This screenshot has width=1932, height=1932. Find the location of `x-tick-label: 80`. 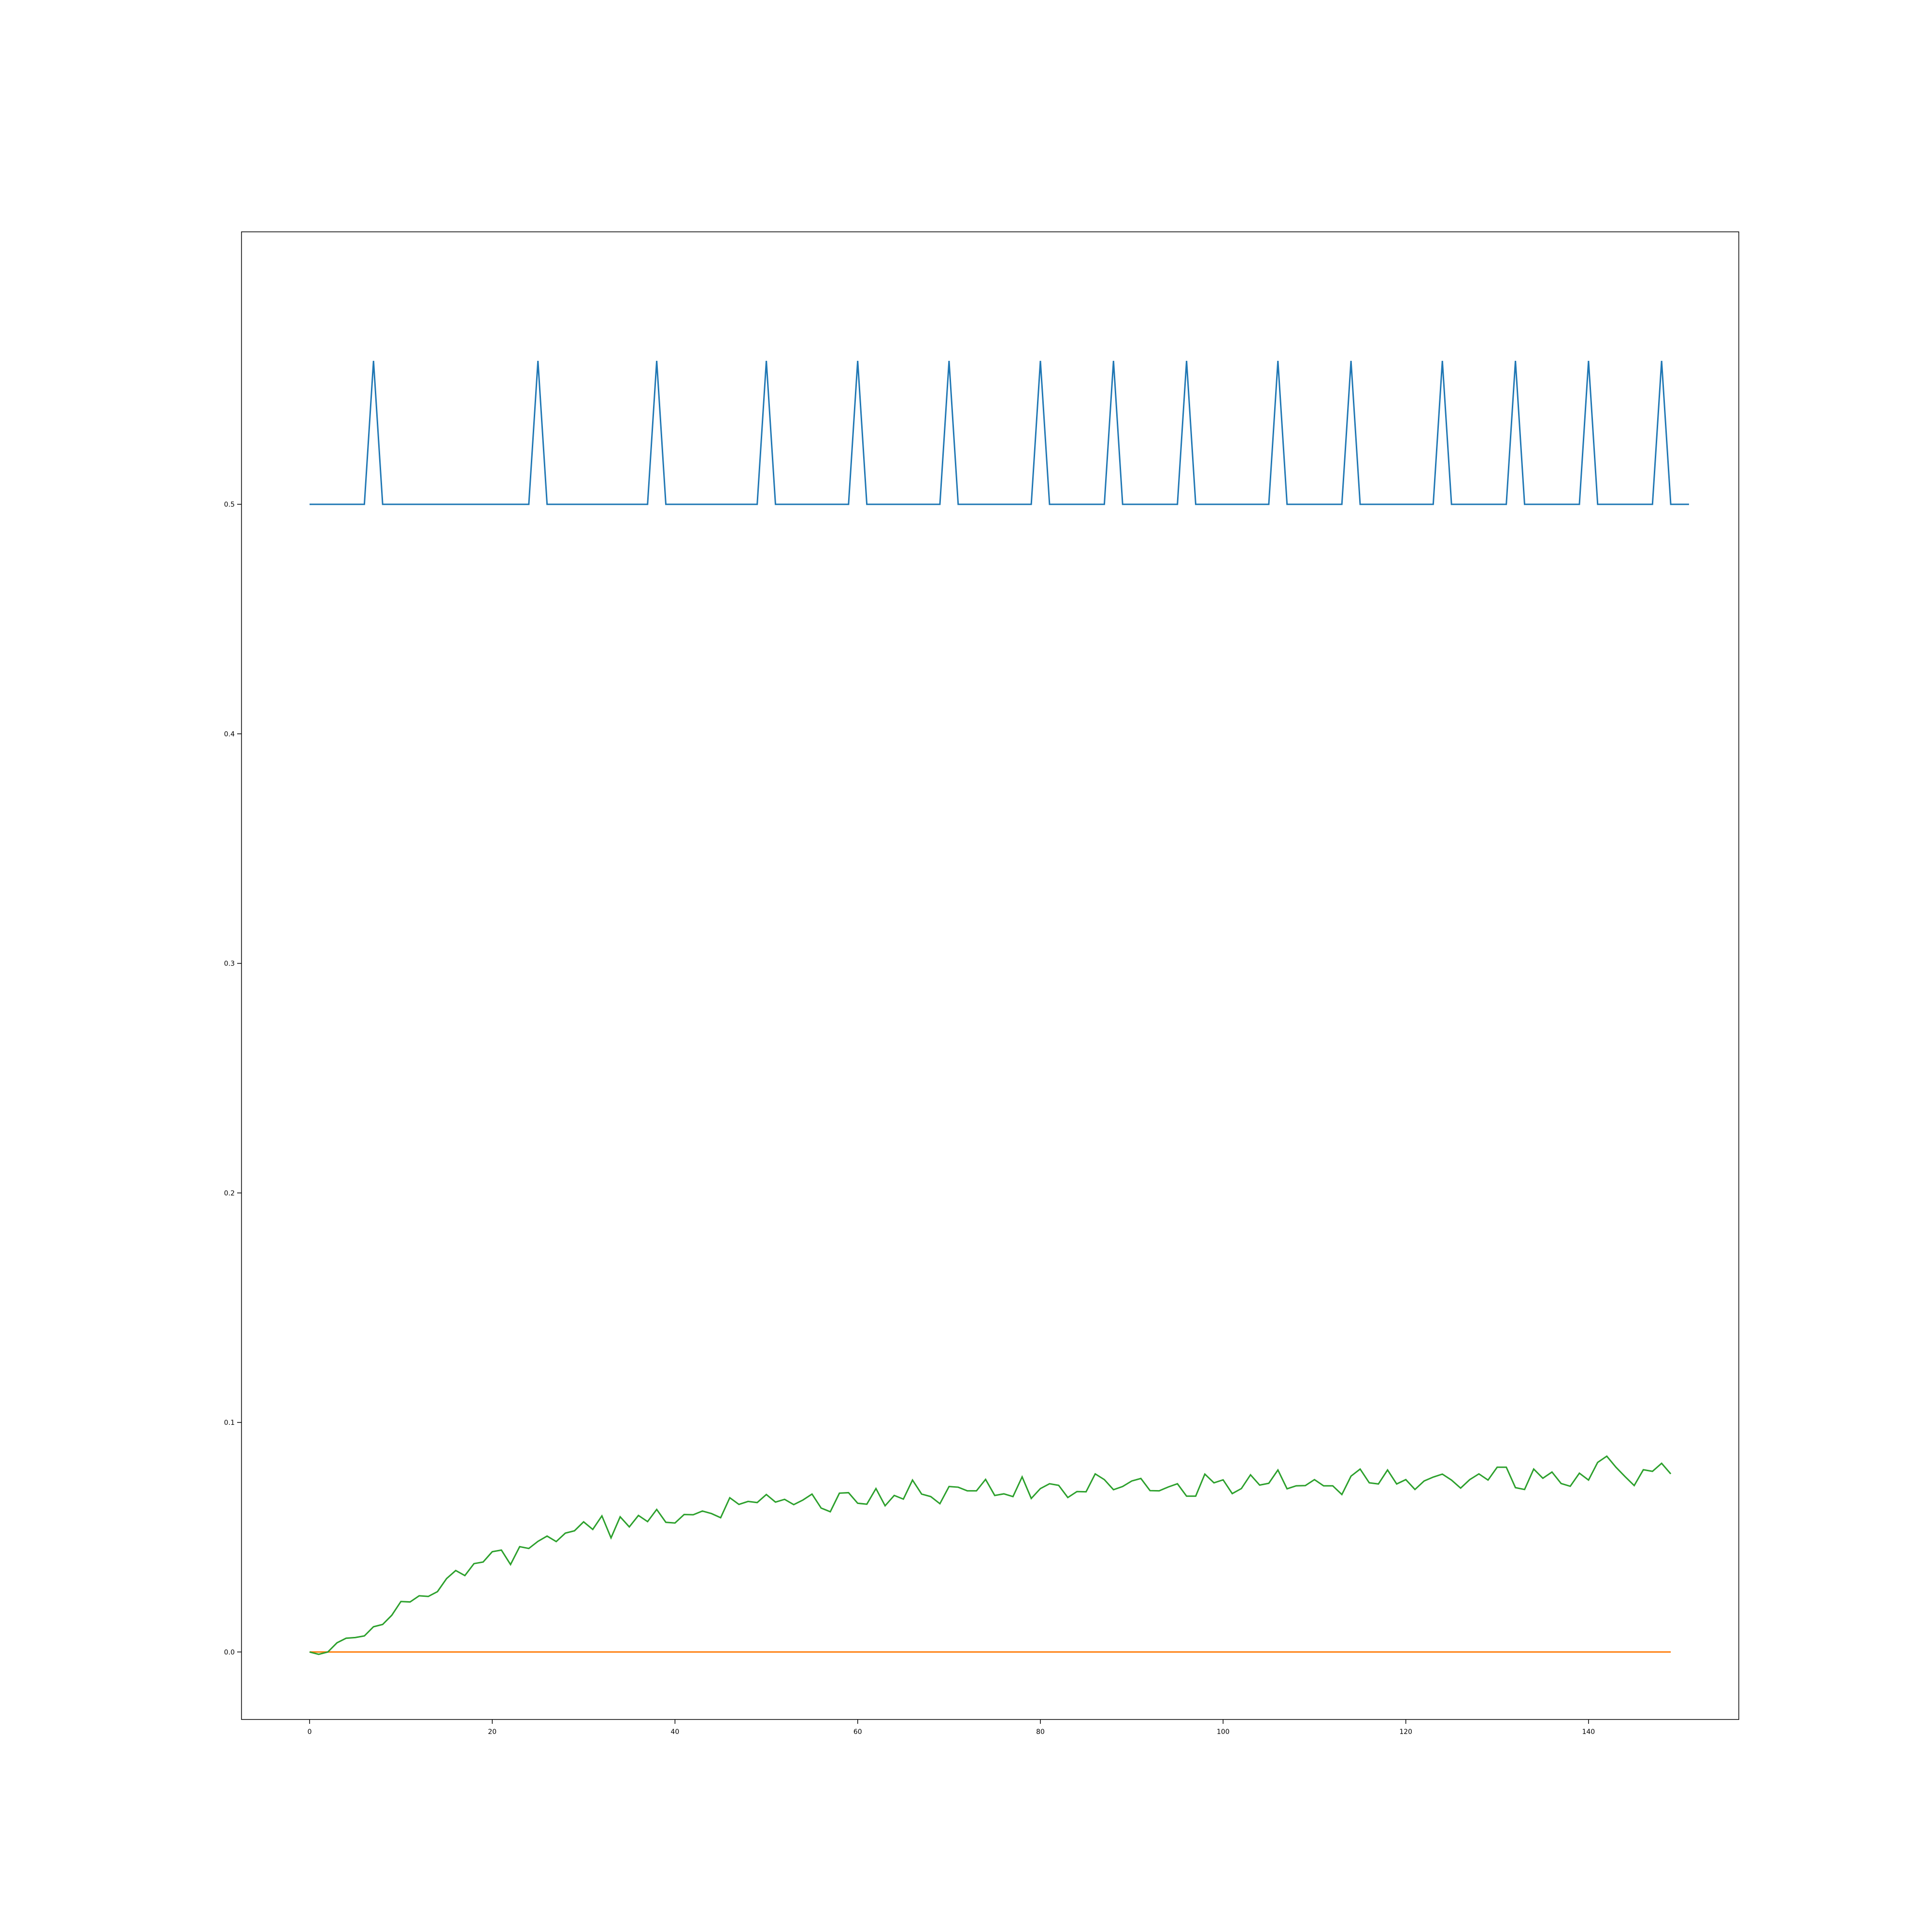

x-tick-label: 80 is located at coordinates (1040, 1732).